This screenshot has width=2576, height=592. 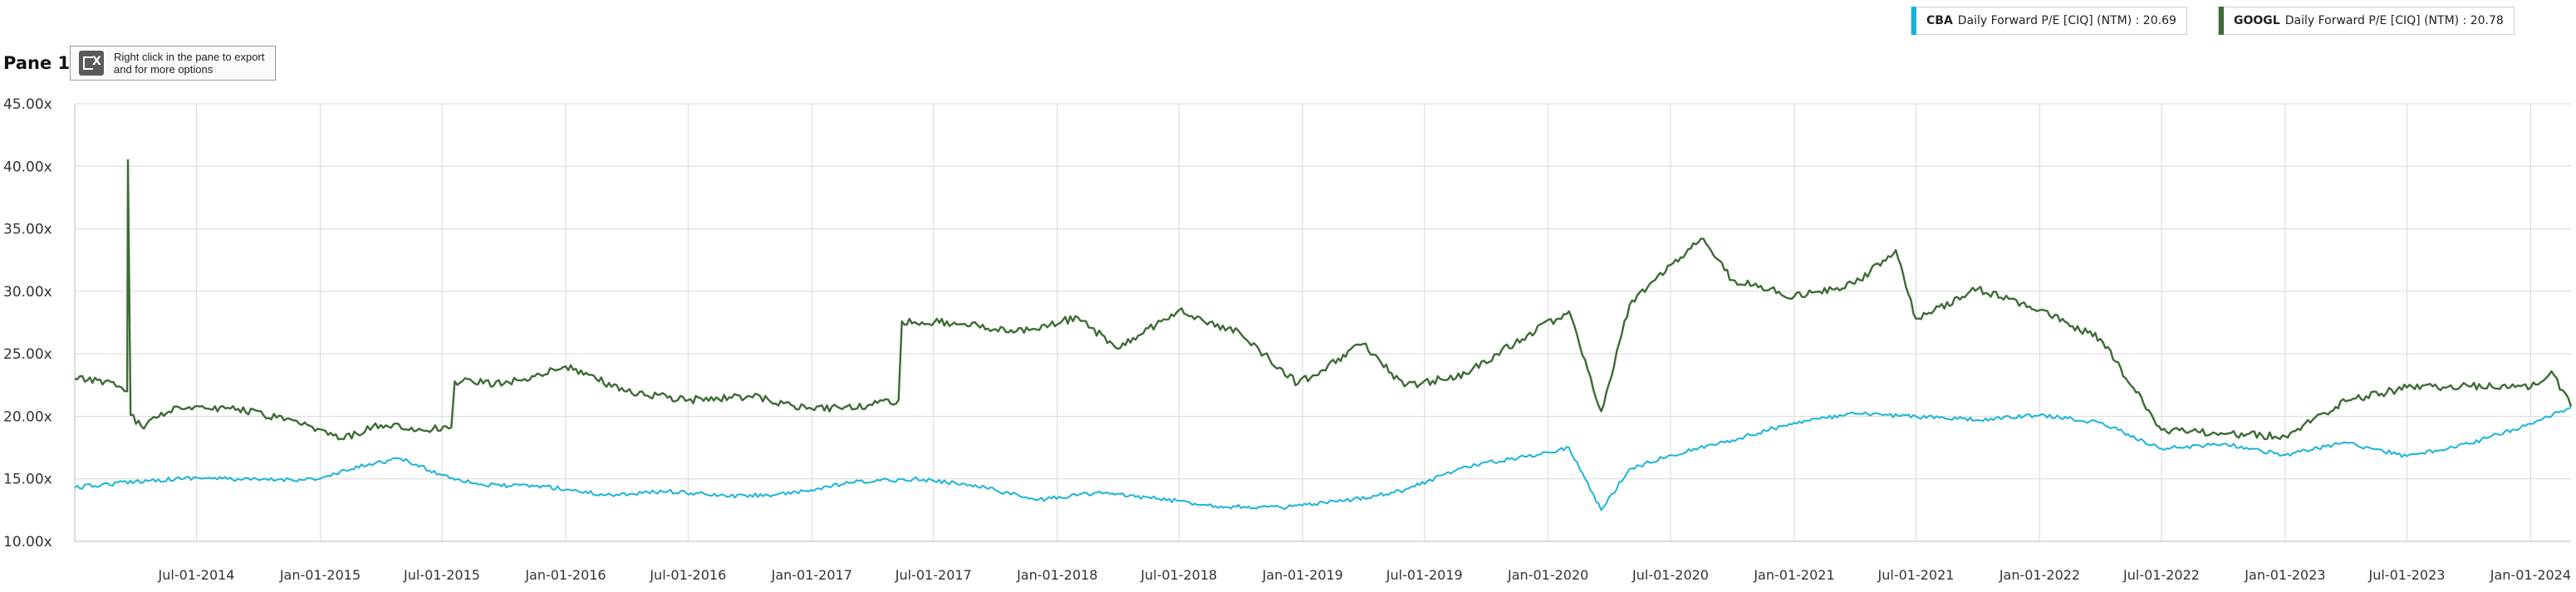 I want to click on y-tick-label: 35.00x, so click(x=27, y=230).